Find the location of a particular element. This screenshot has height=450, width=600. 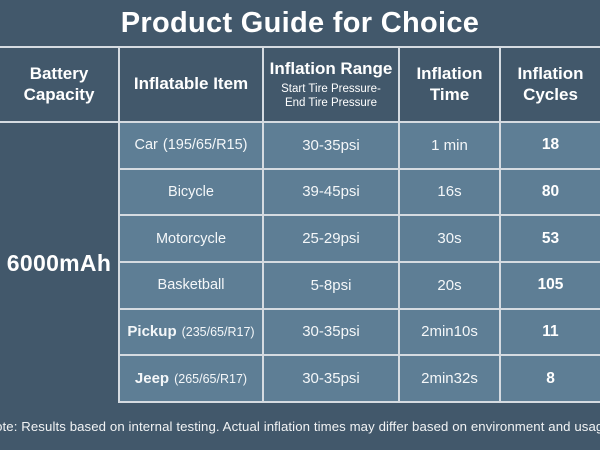

item-detail: (195/65/R15) is located at coordinates (205, 145).